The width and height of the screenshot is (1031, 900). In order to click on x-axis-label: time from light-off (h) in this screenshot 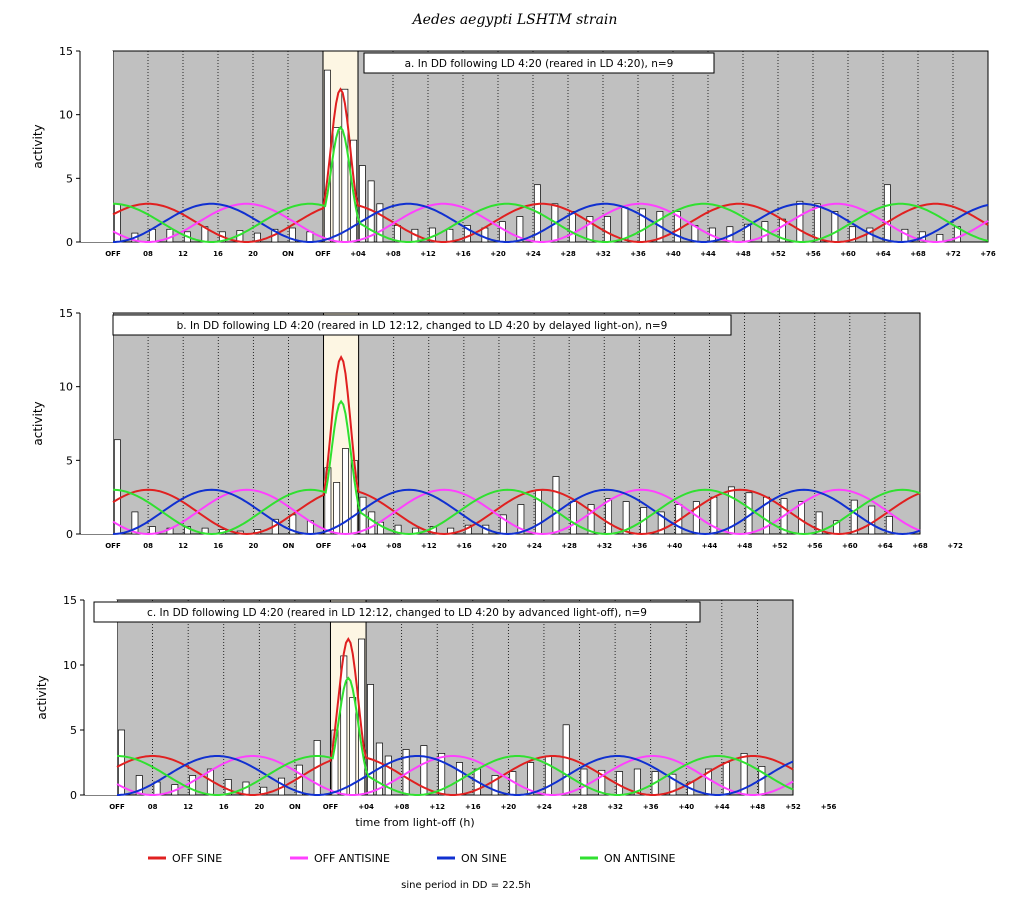, I will do `click(414, 822)`.